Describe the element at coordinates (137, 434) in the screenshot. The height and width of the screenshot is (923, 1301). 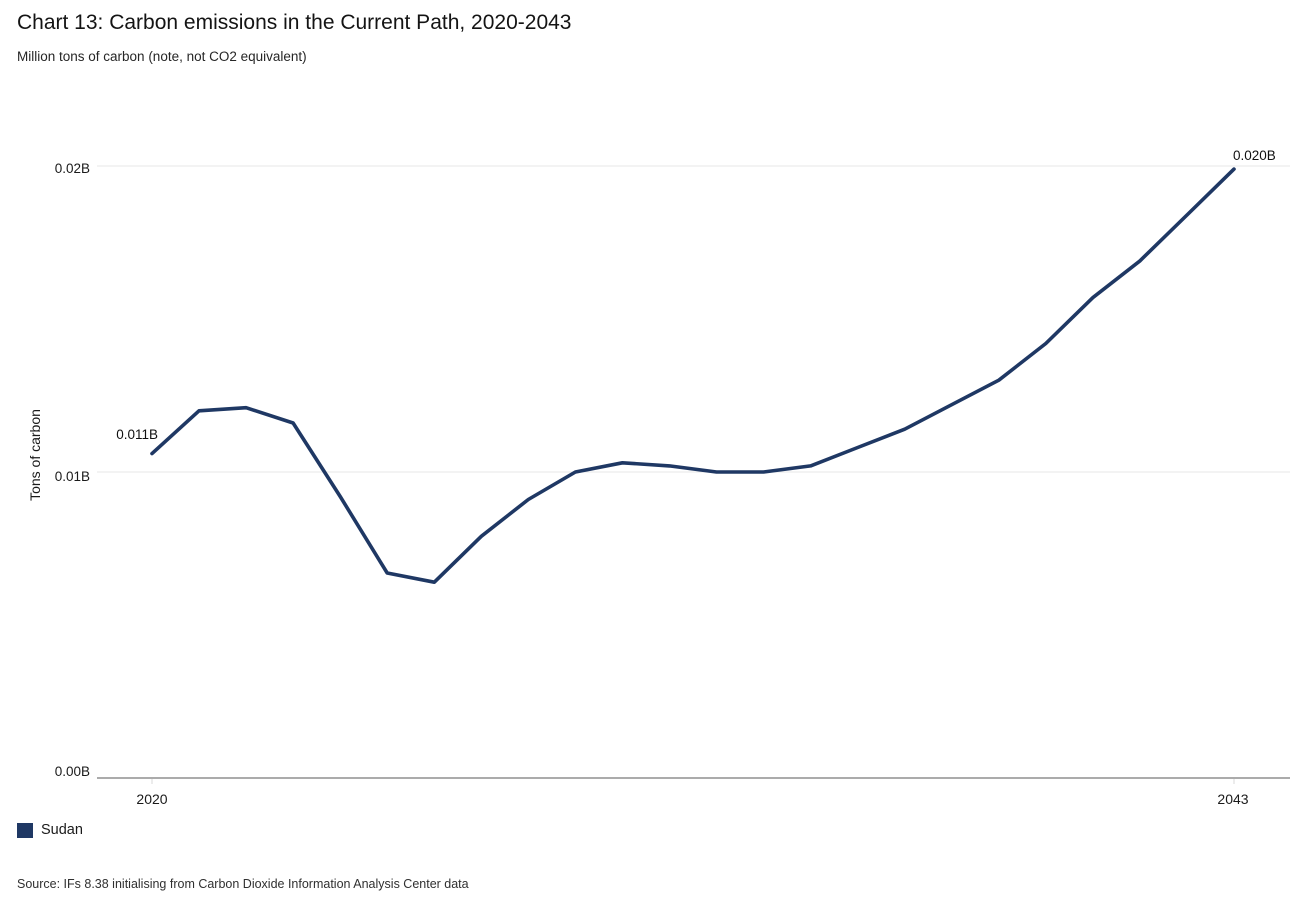
I see `point-label-first: 0.011B` at that location.